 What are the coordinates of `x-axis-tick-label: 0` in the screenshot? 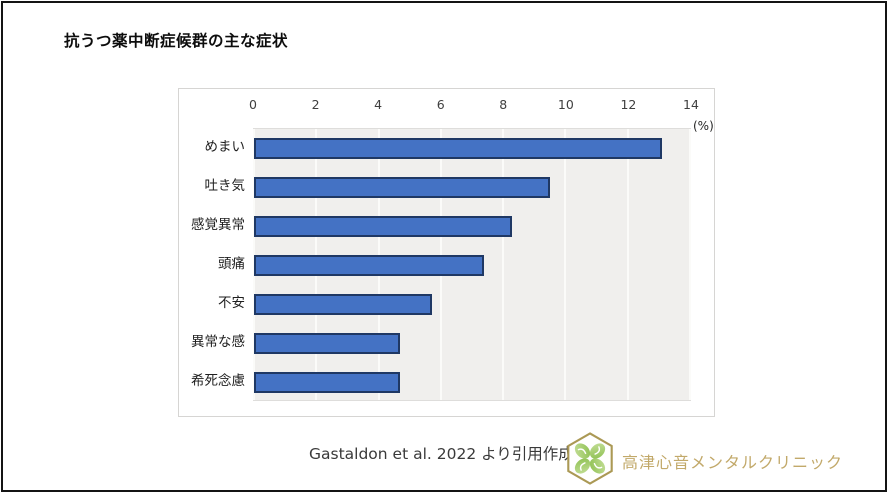 It's located at (253, 104).